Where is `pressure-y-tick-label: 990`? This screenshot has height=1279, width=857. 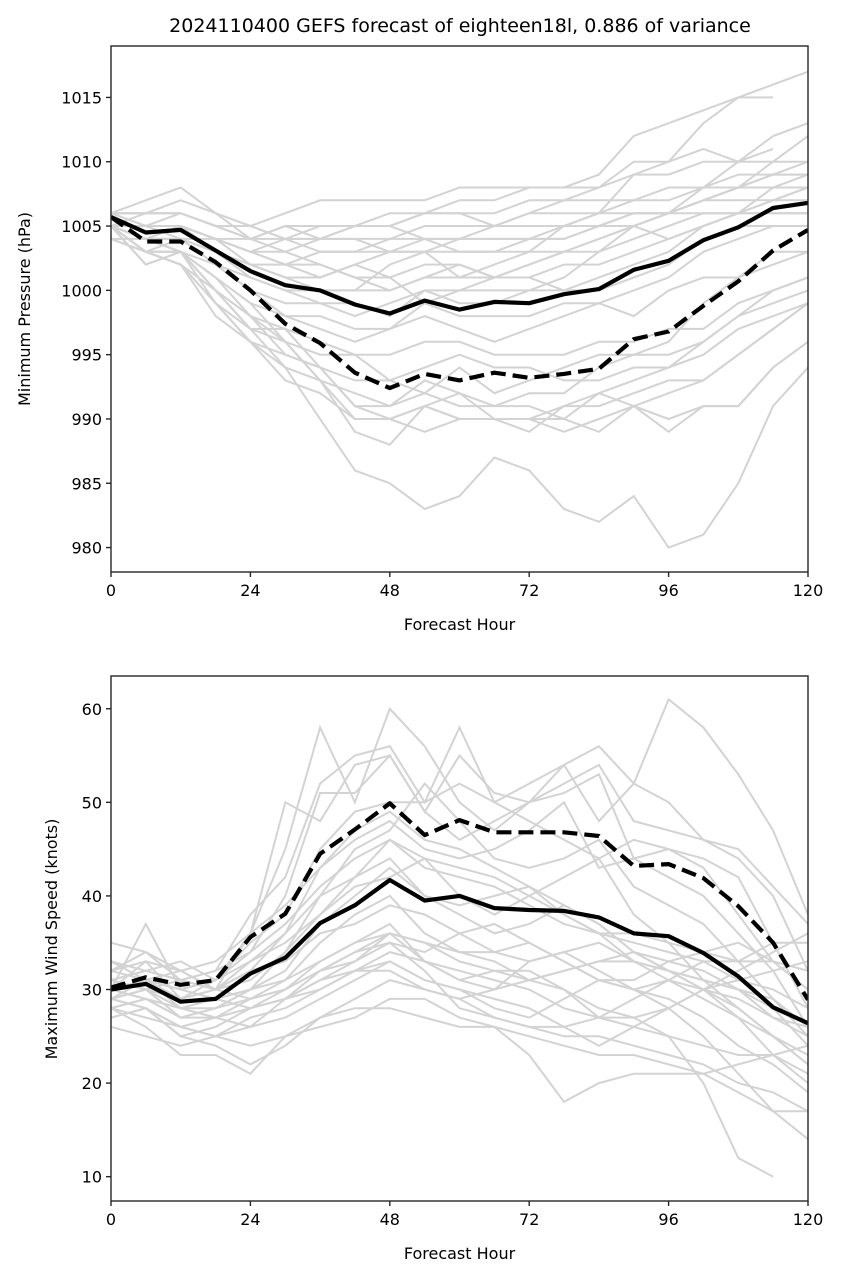 pressure-y-tick-label: 990 is located at coordinates (86, 419).